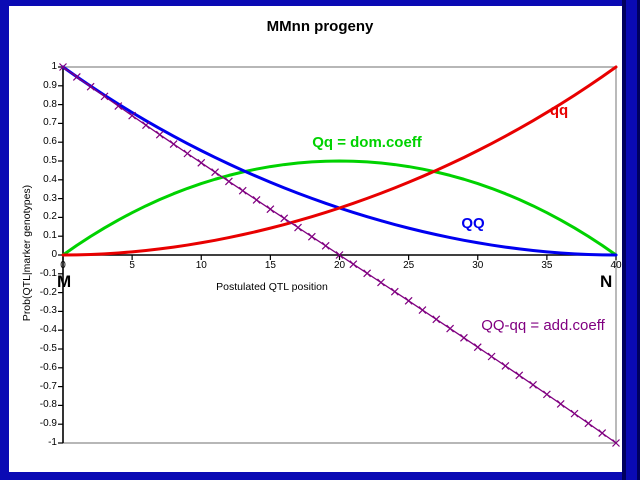 This screenshot has width=640, height=480. Describe the element at coordinates (339, 265) in the screenshot. I see `x-tick-label: 20` at that location.